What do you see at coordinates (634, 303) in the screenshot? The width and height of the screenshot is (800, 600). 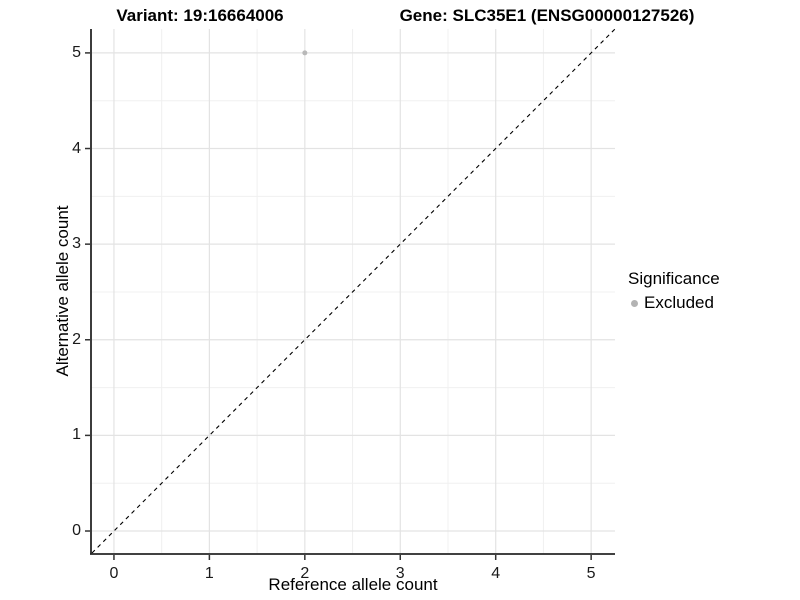 I see `legend-point-icon` at bounding box center [634, 303].